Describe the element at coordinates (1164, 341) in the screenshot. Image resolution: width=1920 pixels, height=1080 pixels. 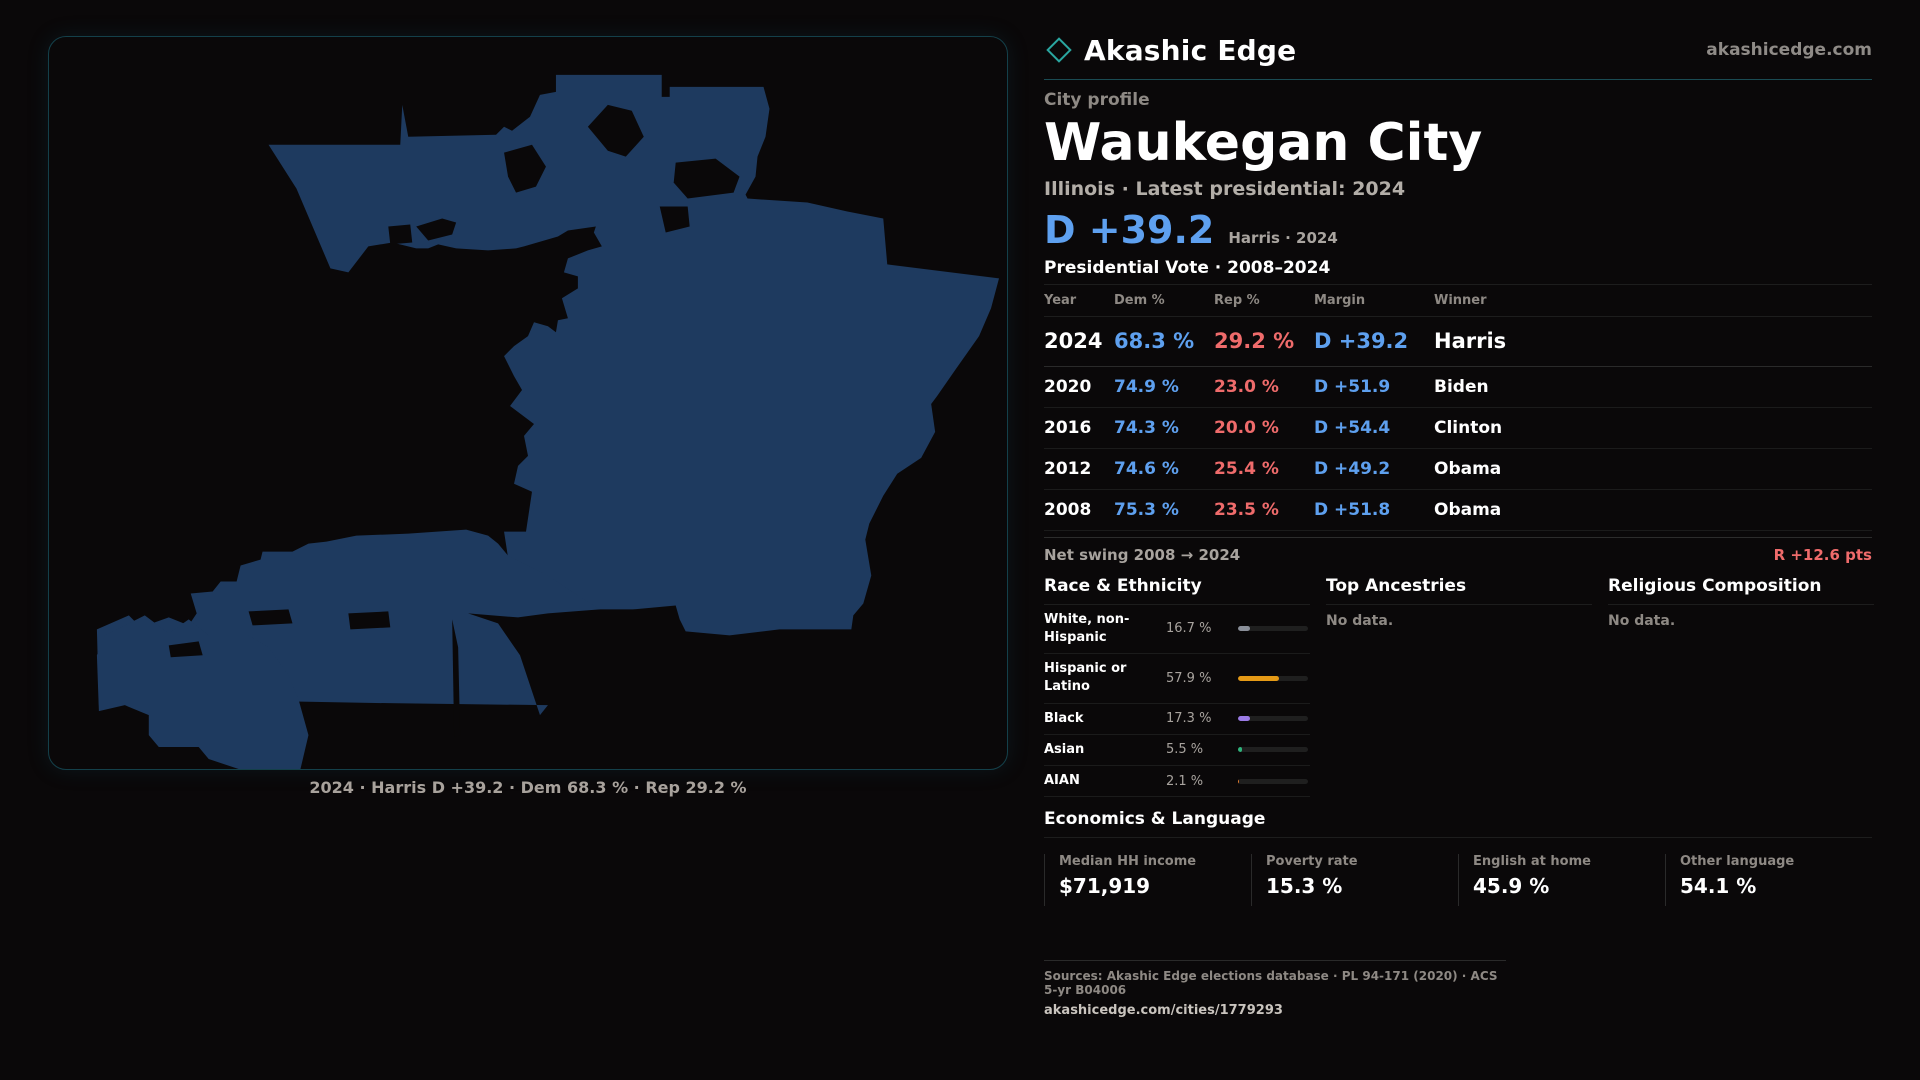
I see `cell-dem: 68.3 %` at that location.